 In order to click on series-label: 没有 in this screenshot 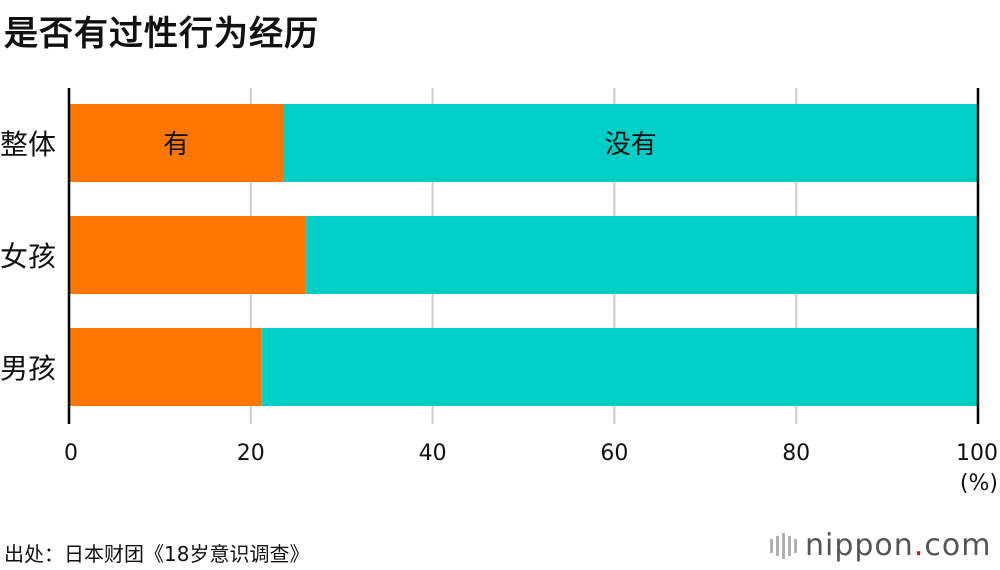, I will do `click(631, 145)`.